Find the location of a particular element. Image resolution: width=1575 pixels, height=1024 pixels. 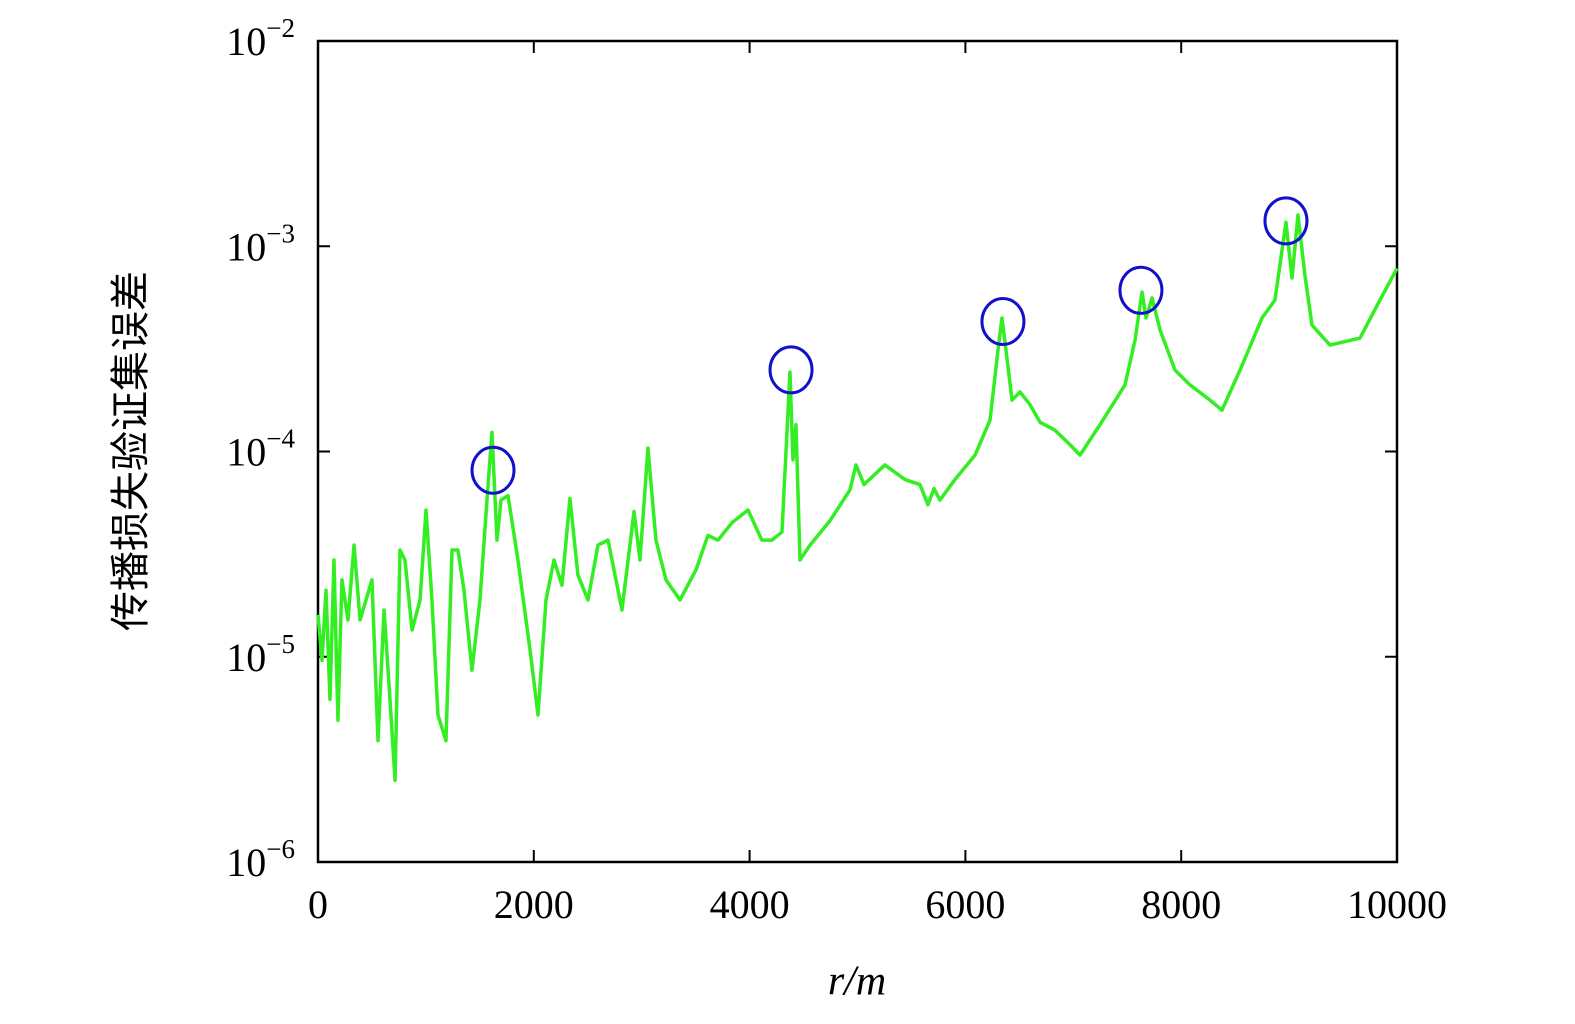

y-tick-label: 10⁻⁶ is located at coordinates (260, 859).